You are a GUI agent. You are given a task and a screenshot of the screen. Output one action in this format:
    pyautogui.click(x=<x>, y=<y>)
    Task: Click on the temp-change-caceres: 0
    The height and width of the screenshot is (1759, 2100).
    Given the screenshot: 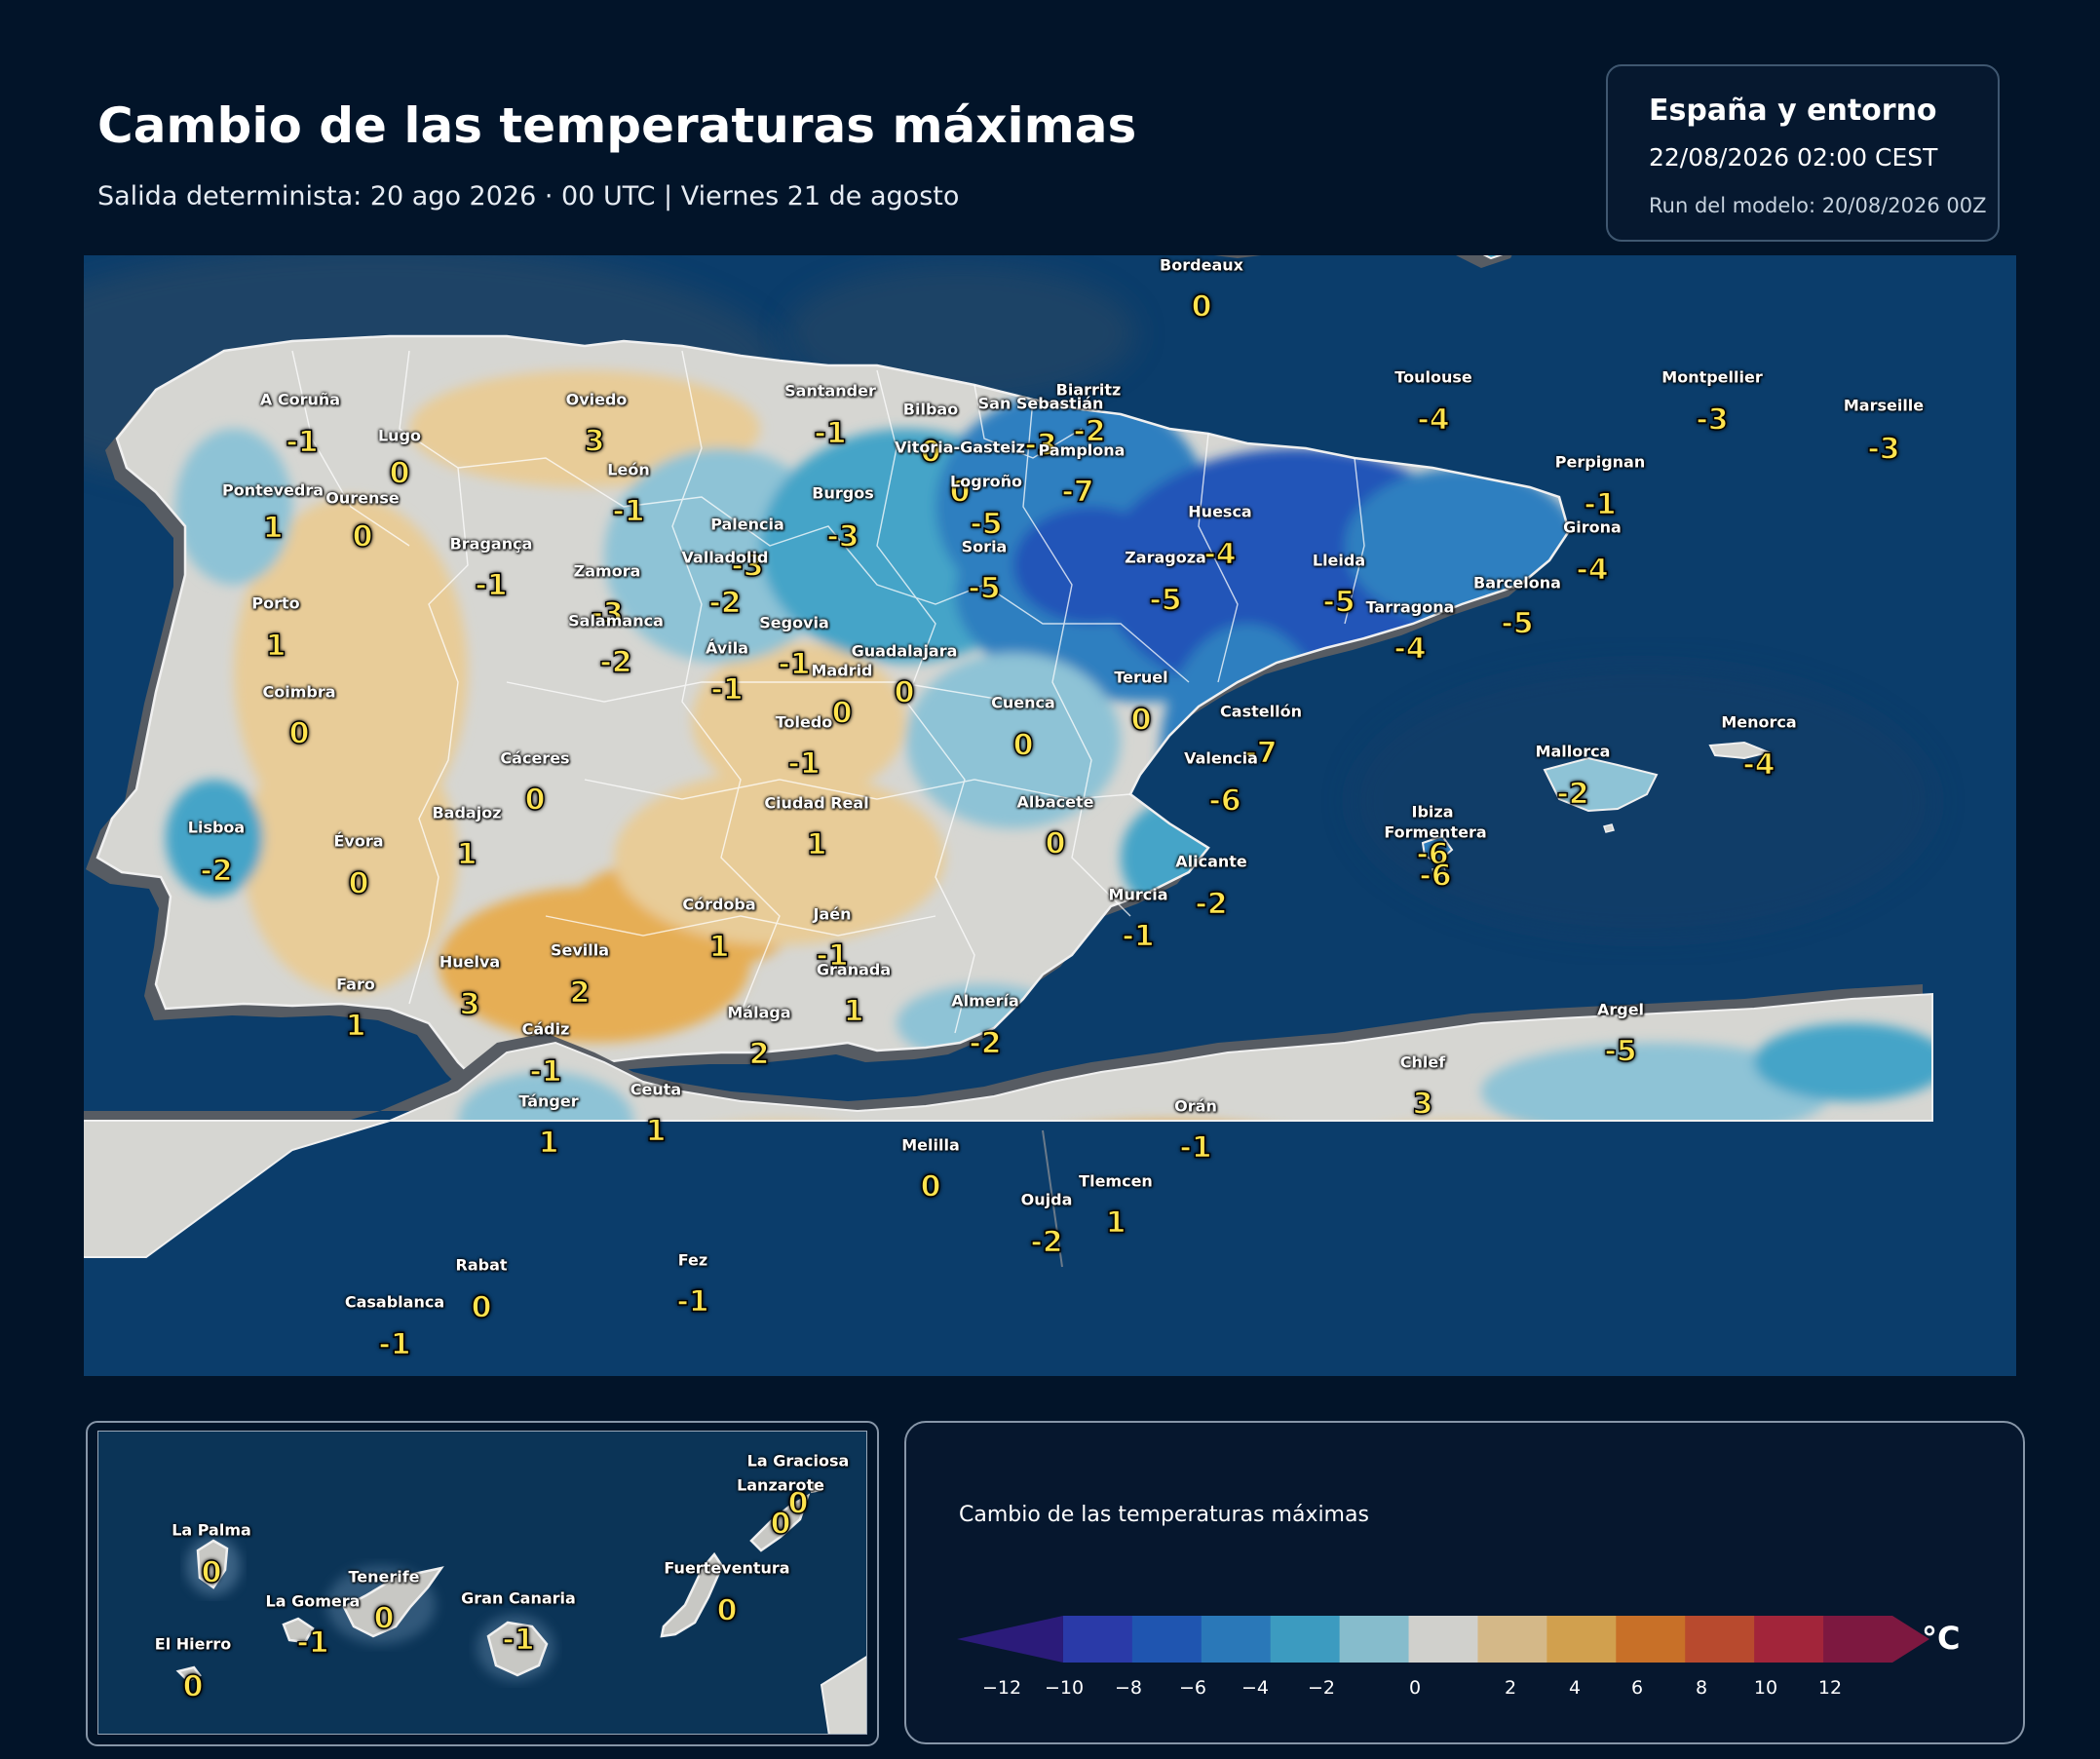 What is the action you would take?
    pyautogui.click(x=535, y=801)
    